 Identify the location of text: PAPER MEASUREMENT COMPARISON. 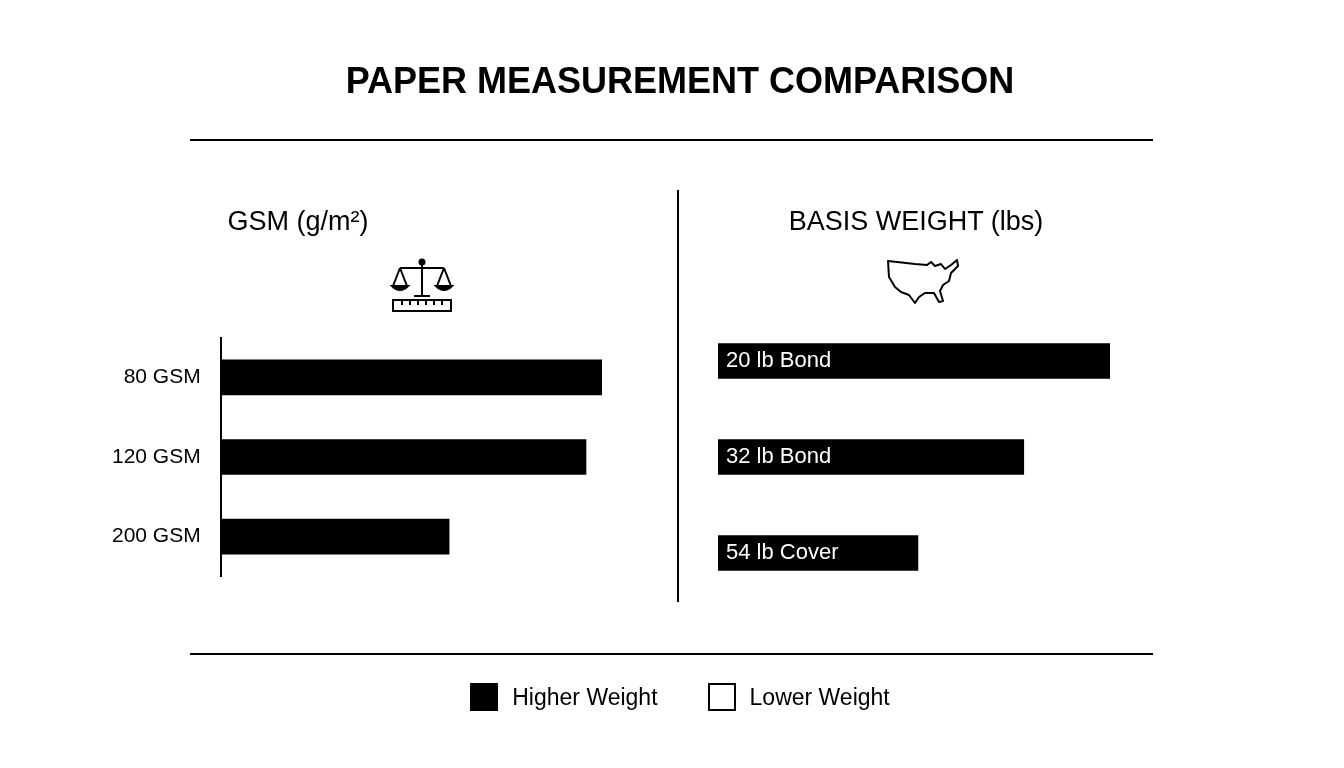
(680, 81).